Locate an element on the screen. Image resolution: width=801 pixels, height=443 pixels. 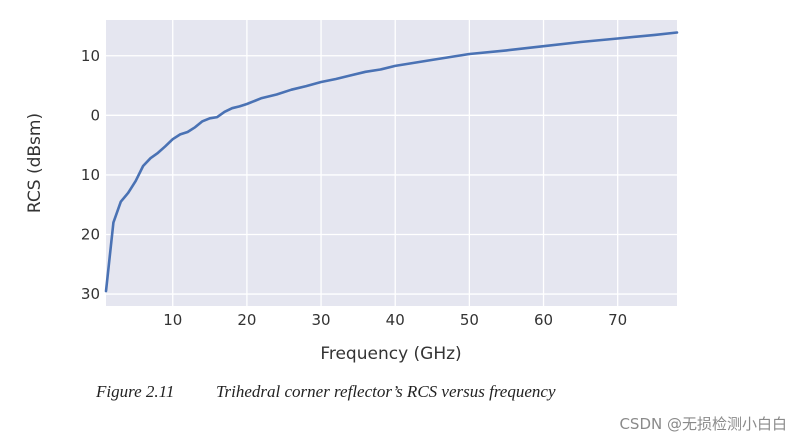
y-axis-title: RCS (dBsm) is located at coordinates (35, 163).